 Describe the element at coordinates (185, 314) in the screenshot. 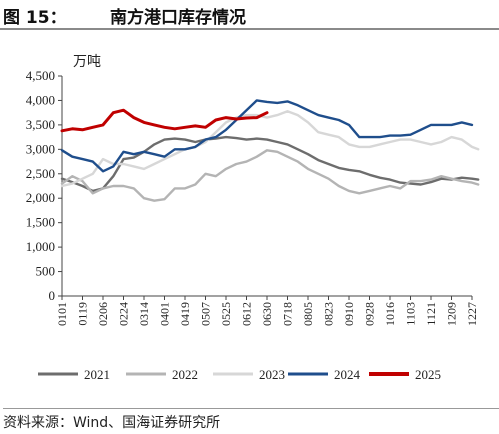

I see `x-tick-label: 0419` at that location.